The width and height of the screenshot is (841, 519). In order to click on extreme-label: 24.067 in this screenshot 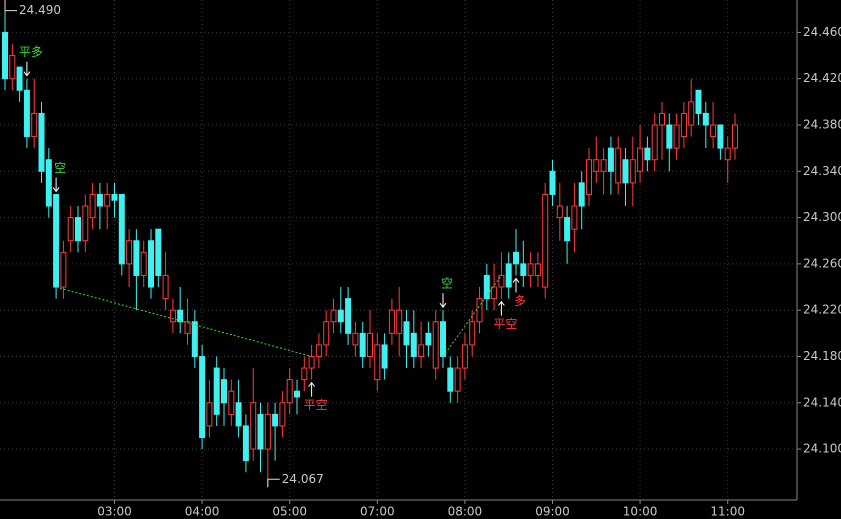, I will do `click(303, 479)`.